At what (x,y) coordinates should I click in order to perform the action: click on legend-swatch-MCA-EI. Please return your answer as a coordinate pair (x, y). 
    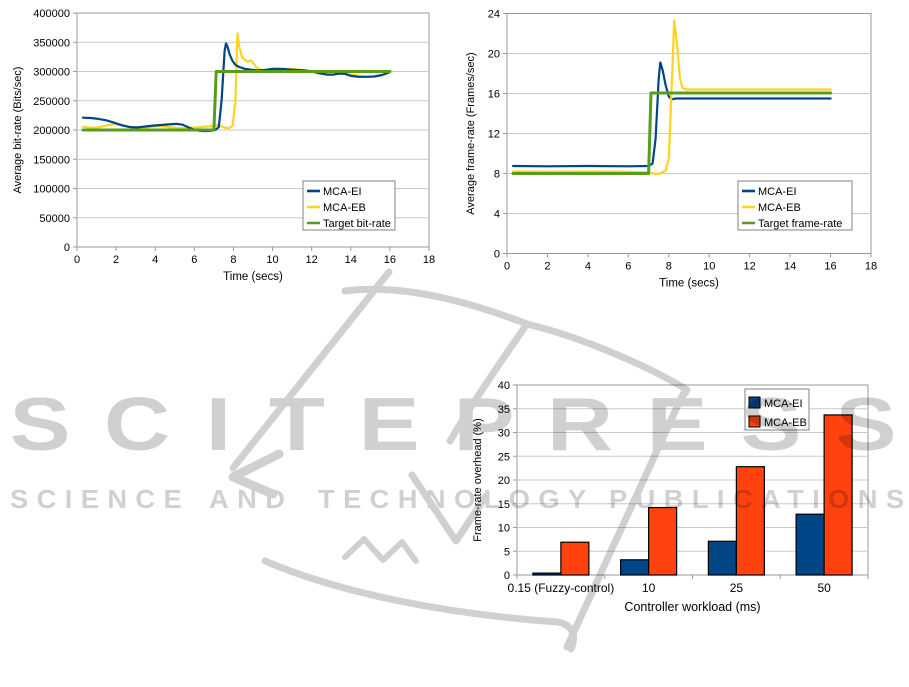
    Looking at the image, I should click on (754, 402).